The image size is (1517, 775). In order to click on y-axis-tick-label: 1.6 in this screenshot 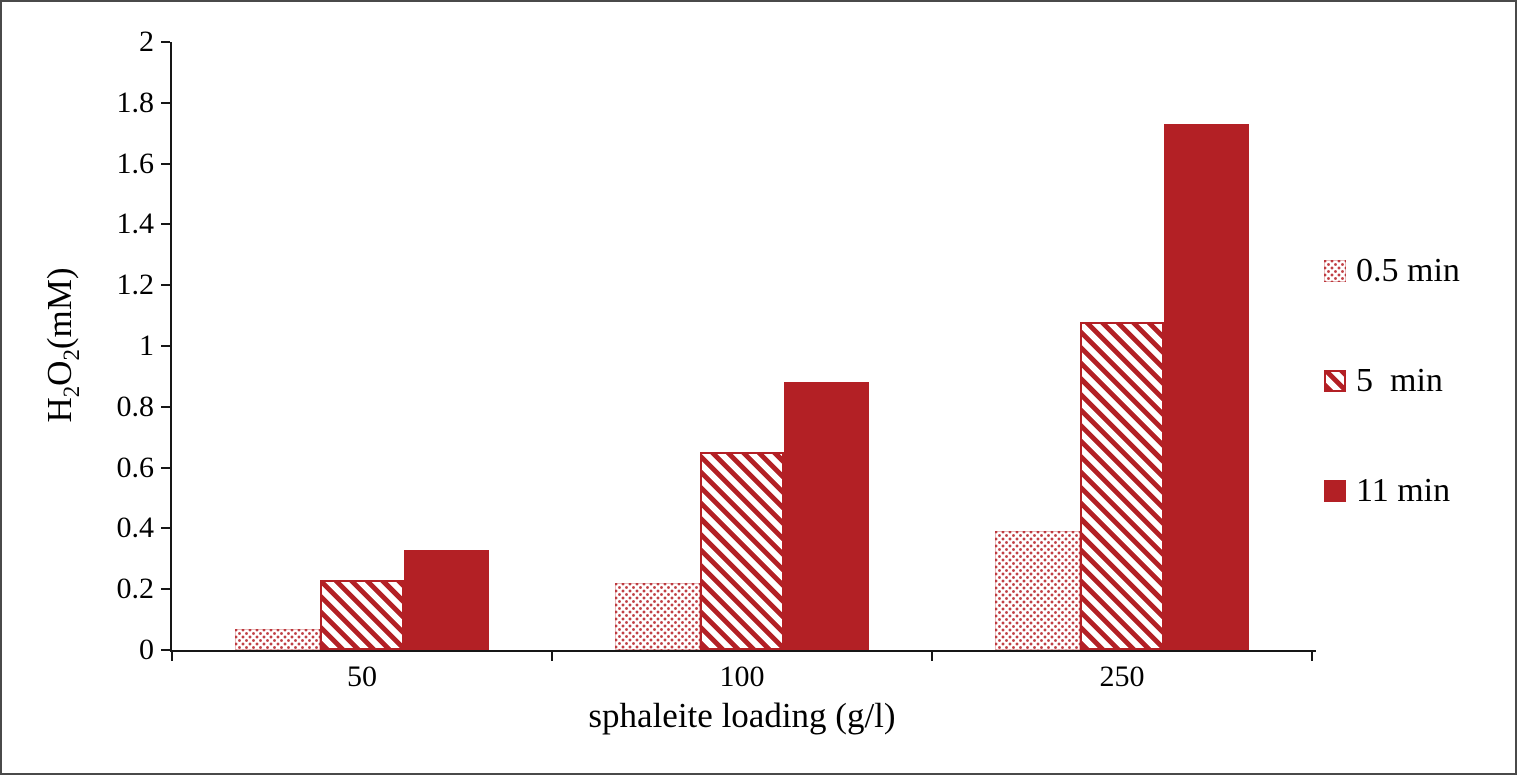, I will do `click(135, 163)`.